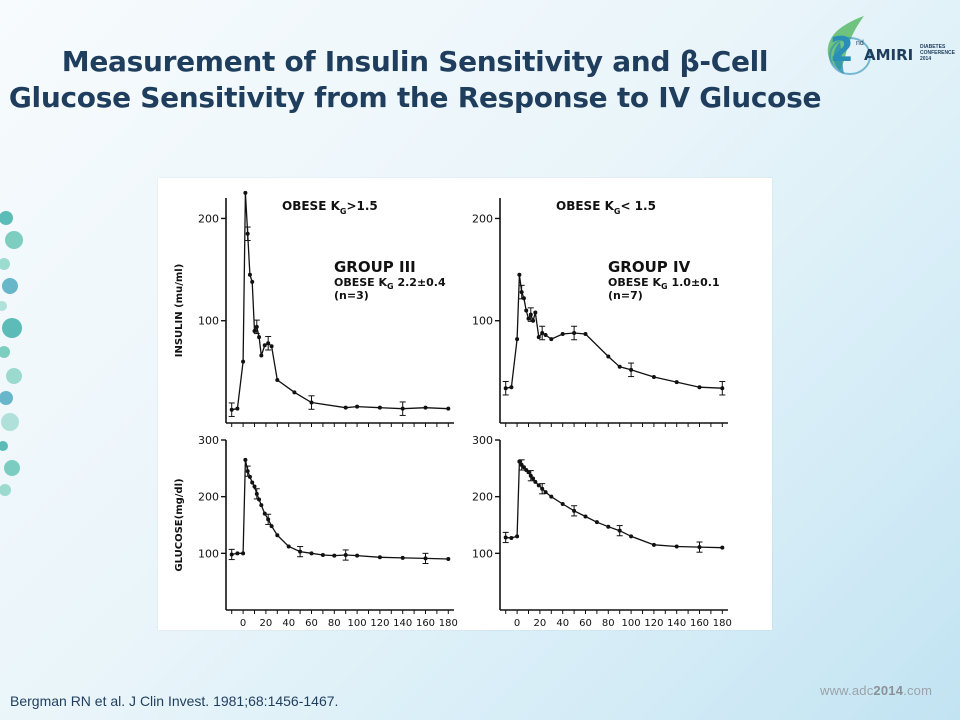 This screenshot has height=720, width=960. What do you see at coordinates (482, 440) in the screenshot?
I see `y-tick-label: 300` at bounding box center [482, 440].